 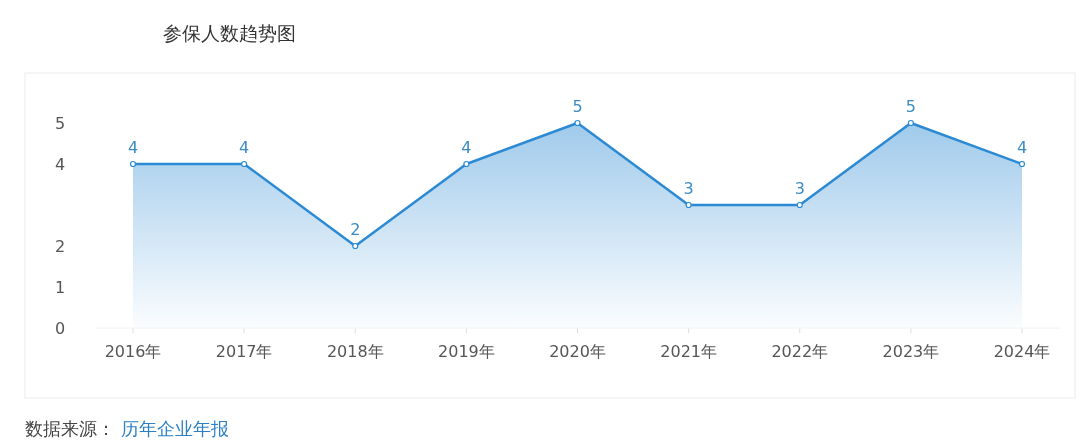 What do you see at coordinates (60, 123) in the screenshot?
I see `y-tick-label: 5` at bounding box center [60, 123].